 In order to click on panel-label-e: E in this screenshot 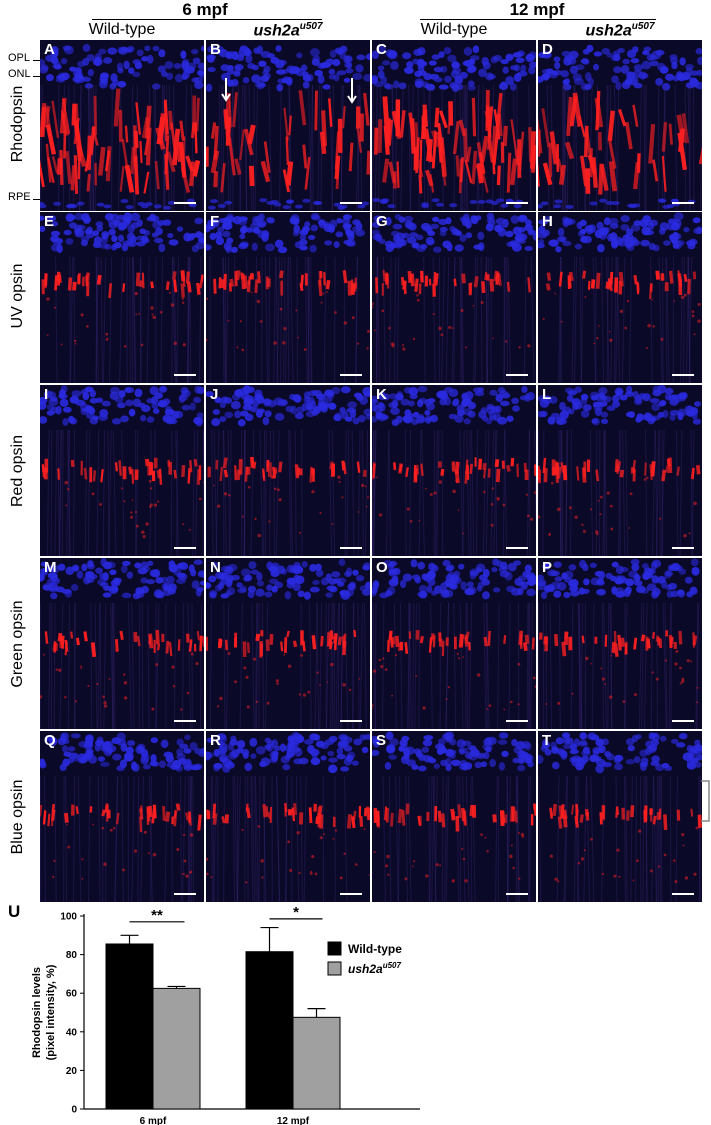, I will do `click(49, 221)`.